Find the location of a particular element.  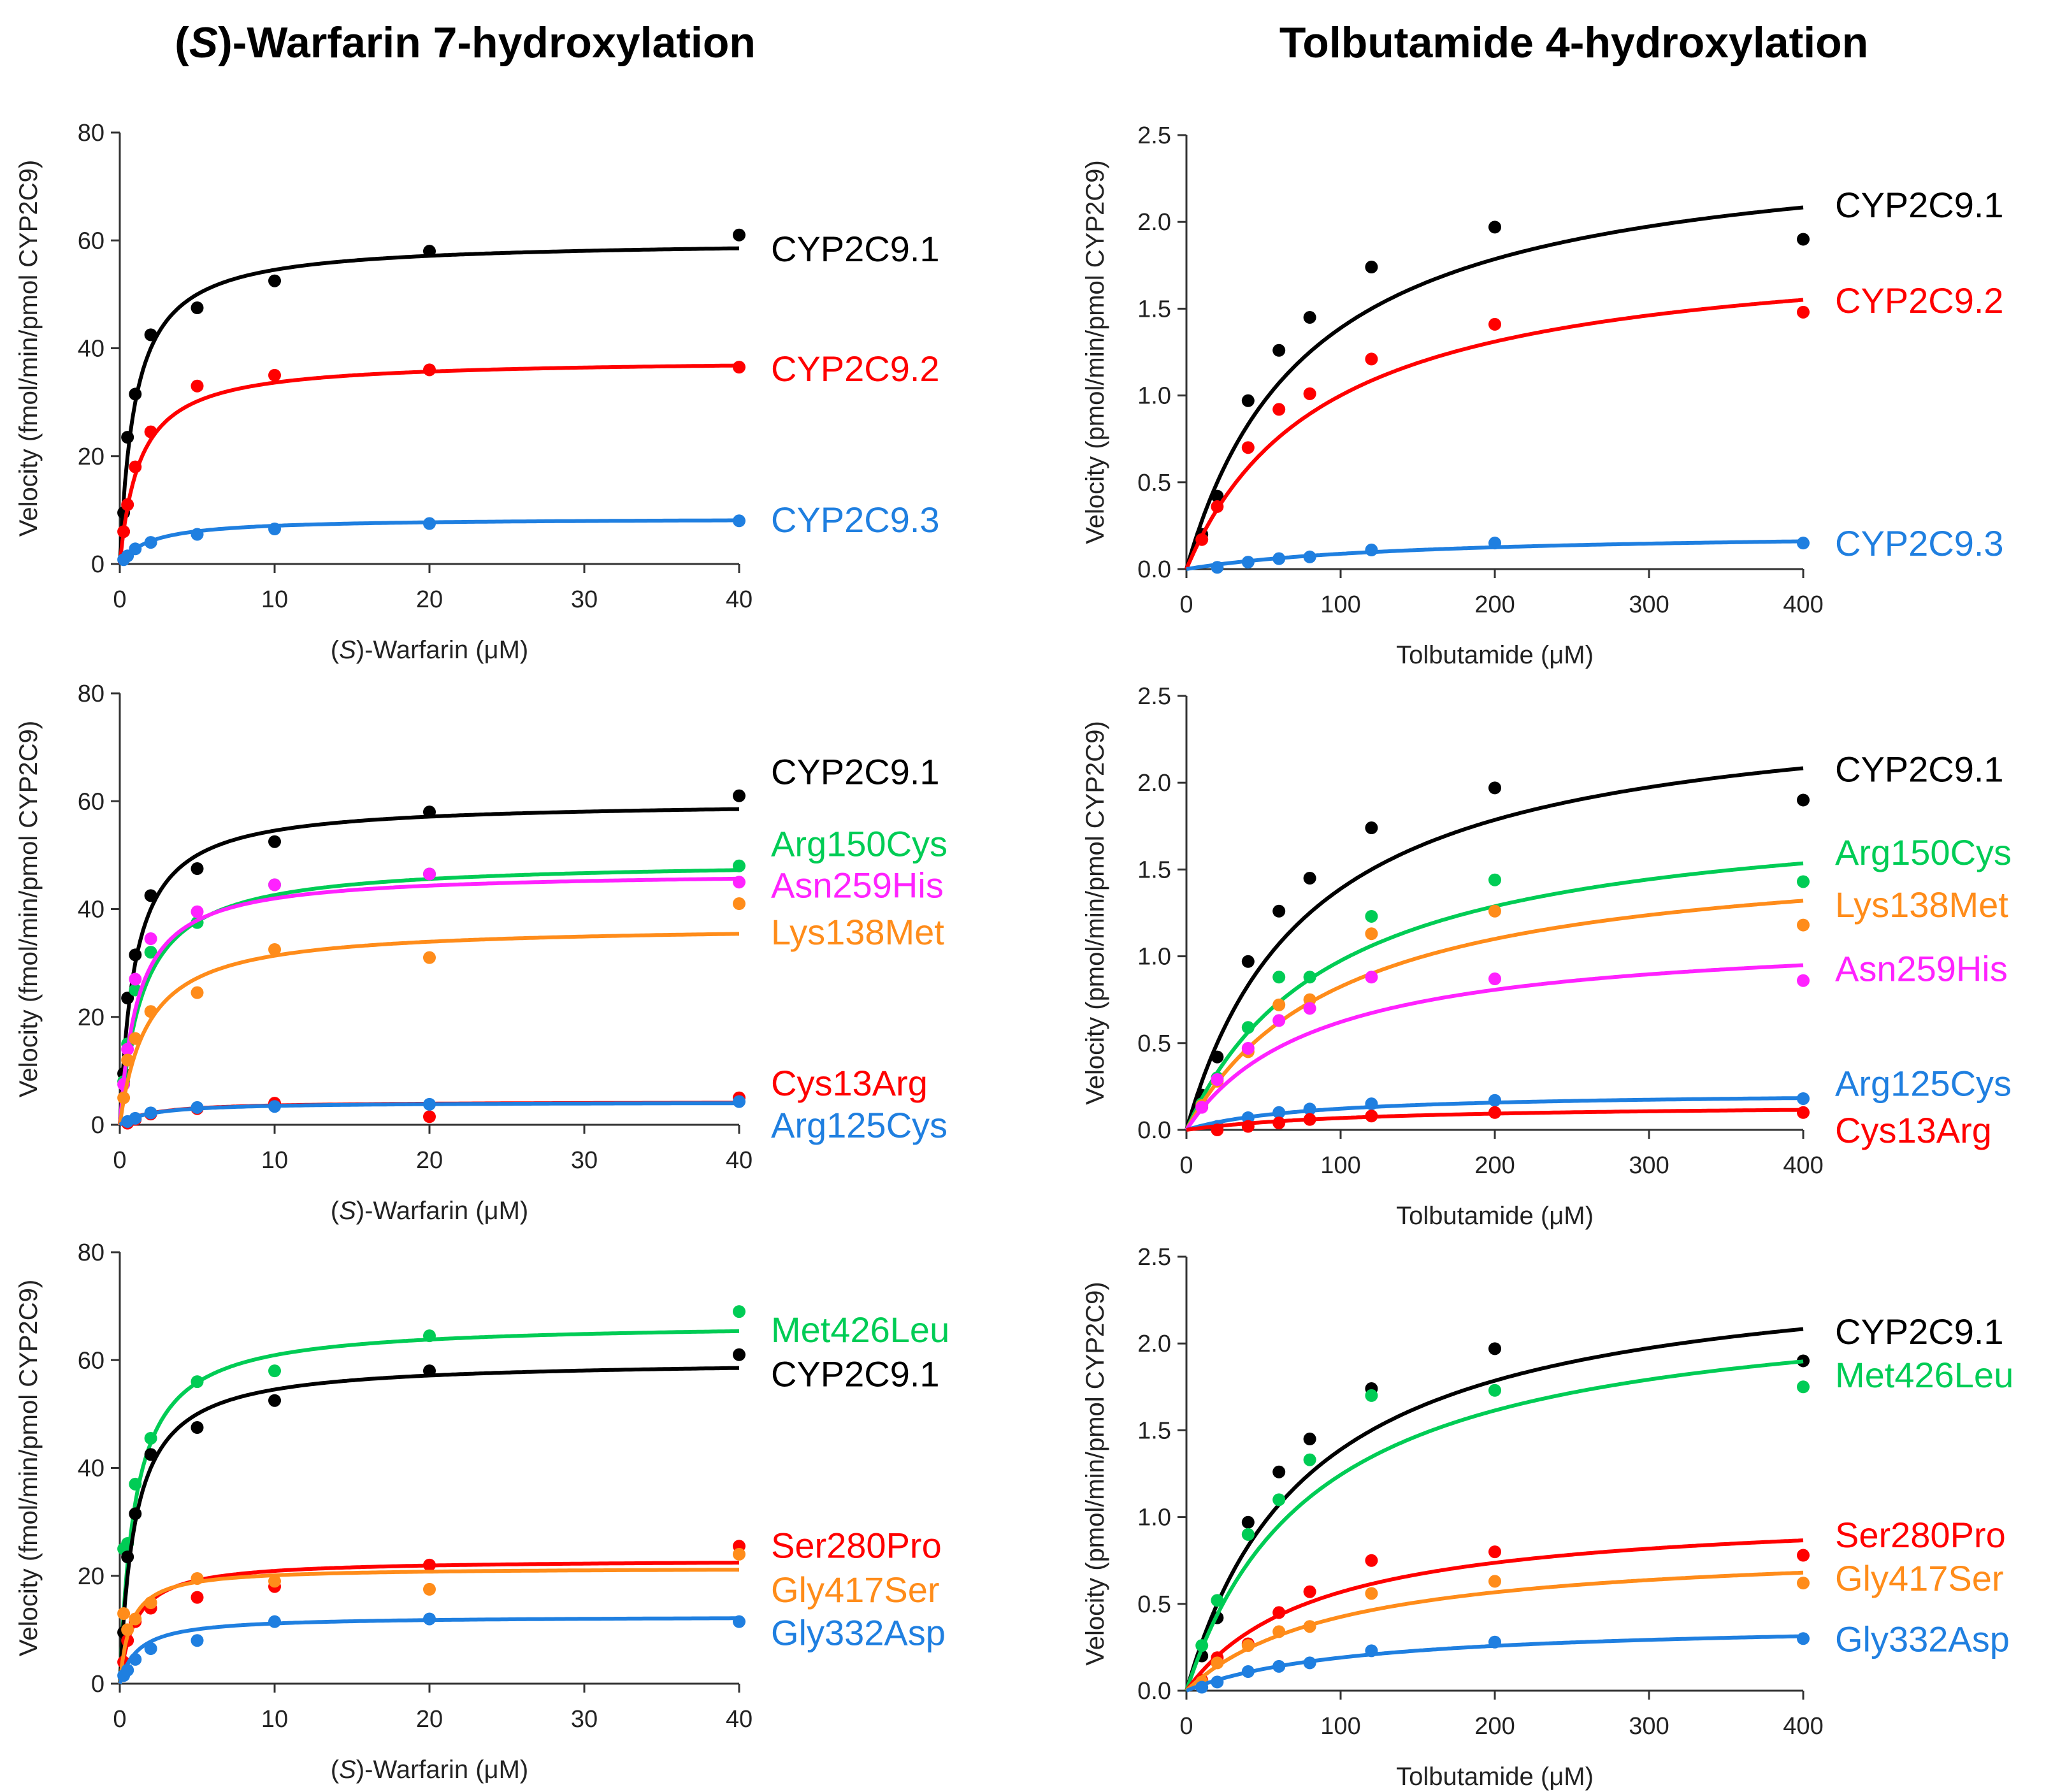

fit-curve-Lys138Met is located at coordinates (1495, 1015).